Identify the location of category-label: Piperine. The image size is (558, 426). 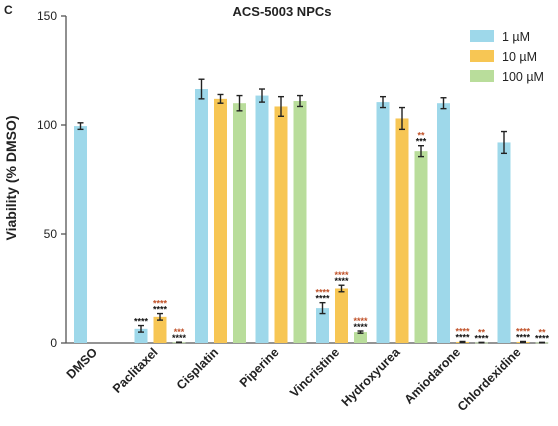
(259, 367).